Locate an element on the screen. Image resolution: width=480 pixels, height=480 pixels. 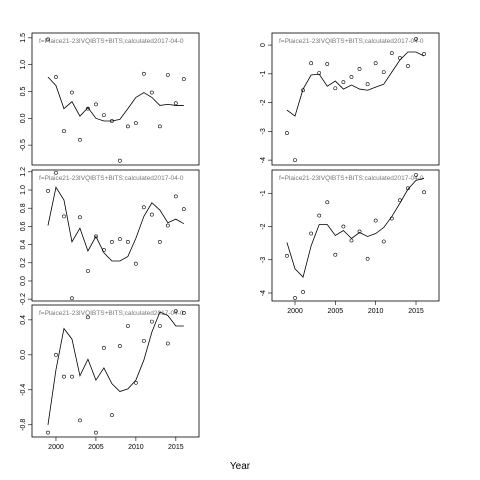
y-tick-label: 0.2 is located at coordinates (23, 263).